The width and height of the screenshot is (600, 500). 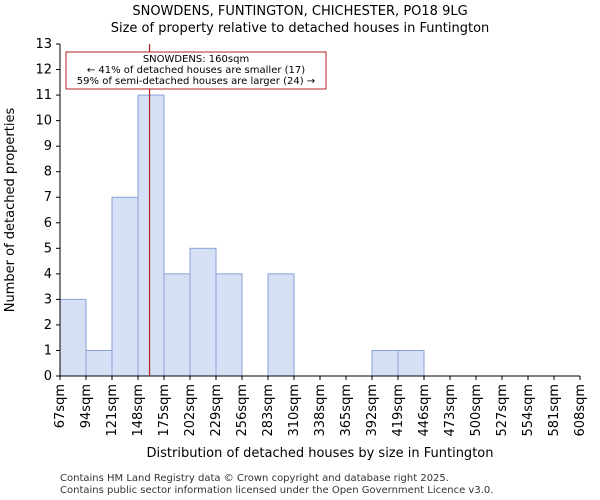 I want to click on y-tick-label-3: 3, so click(x=48, y=299).